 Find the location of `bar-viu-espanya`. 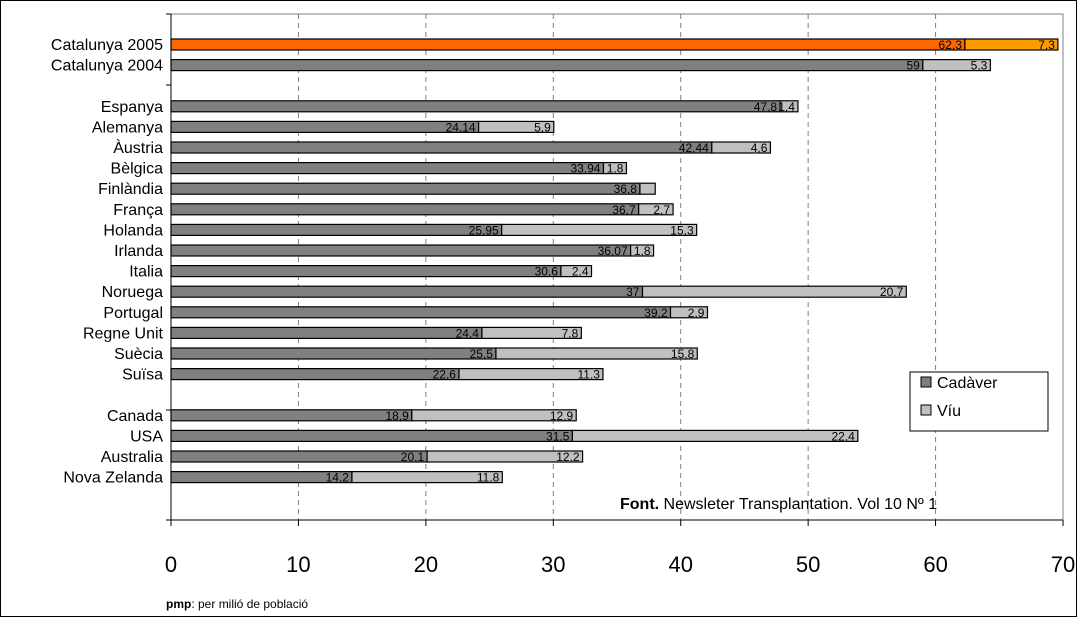

bar-viu-espanya is located at coordinates (789, 106).